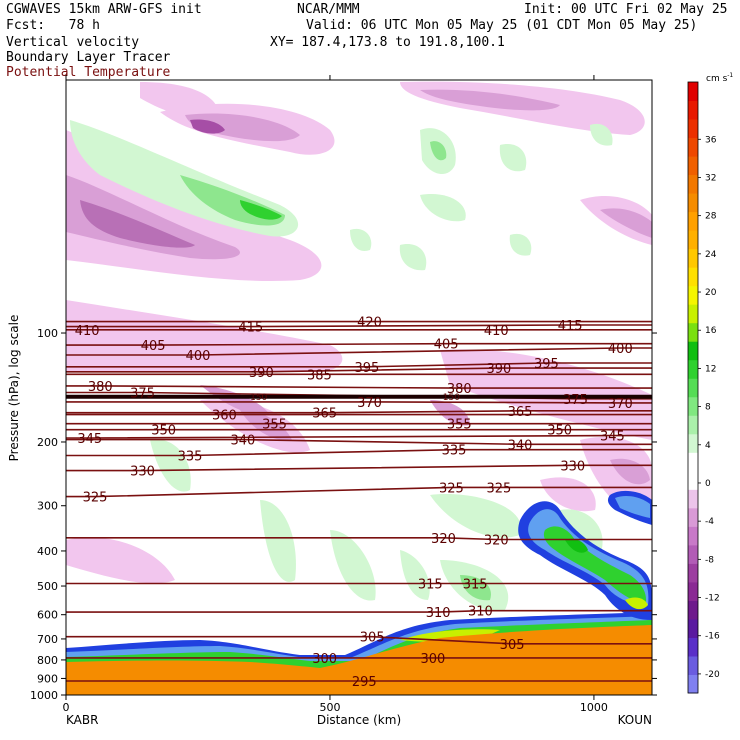 The width and height of the screenshot is (740, 740). Describe the element at coordinates (730, 75) in the screenshot. I see `colorbar-units-exponent: -1` at that location.